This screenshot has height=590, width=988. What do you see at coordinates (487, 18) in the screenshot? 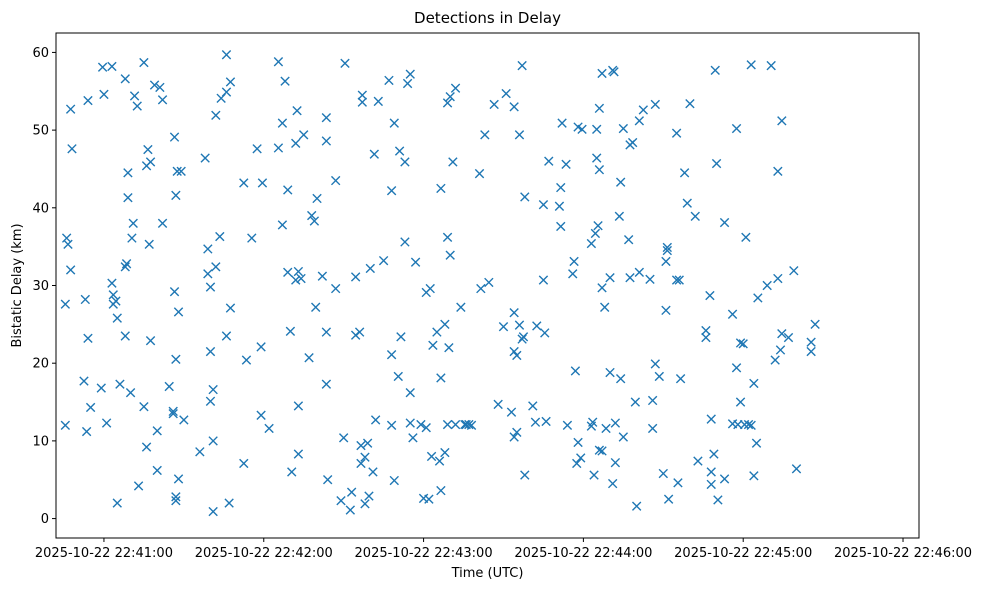
I see `chart-title: Detections in Delay` at bounding box center [487, 18].